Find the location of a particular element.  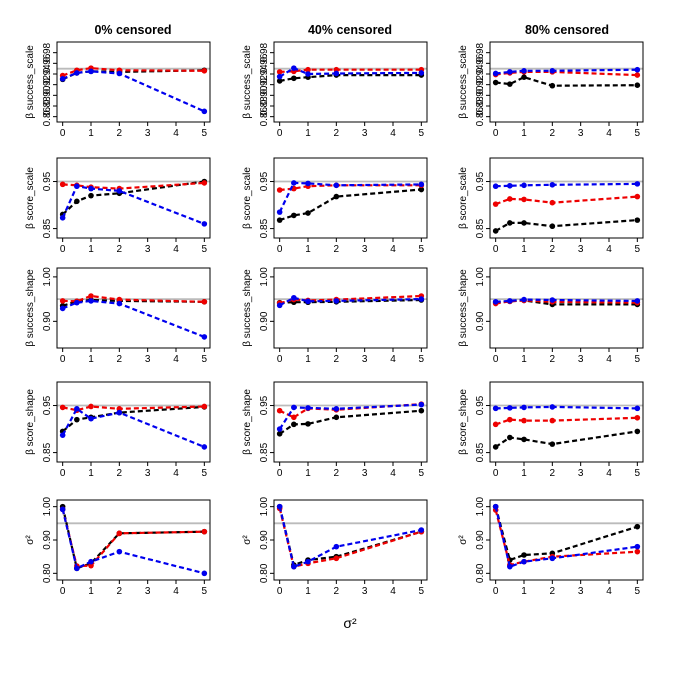

panel-3-2: 0 1 2 3 4 5 0.85 0.95 β score_shape is located at coordinates (551, 430).